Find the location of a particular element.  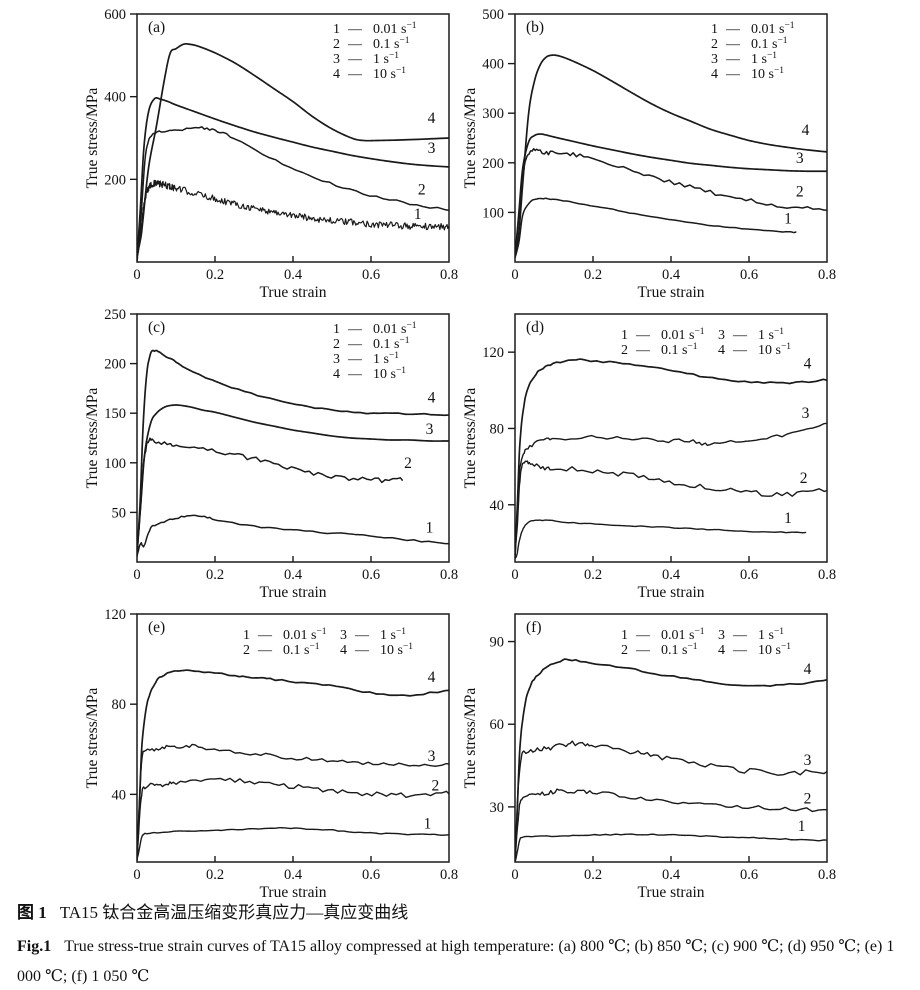

caption-en-label: Fig.1 is located at coordinates (34, 947).